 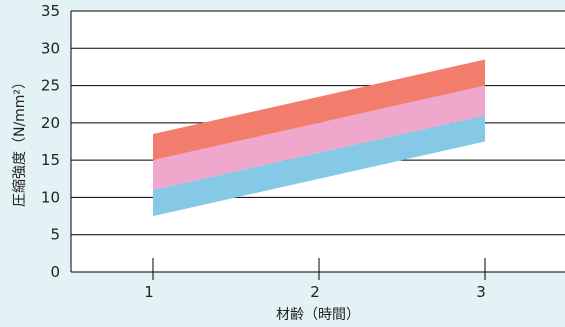 I want to click on y-tick-label-10: 10, so click(x=50, y=197).